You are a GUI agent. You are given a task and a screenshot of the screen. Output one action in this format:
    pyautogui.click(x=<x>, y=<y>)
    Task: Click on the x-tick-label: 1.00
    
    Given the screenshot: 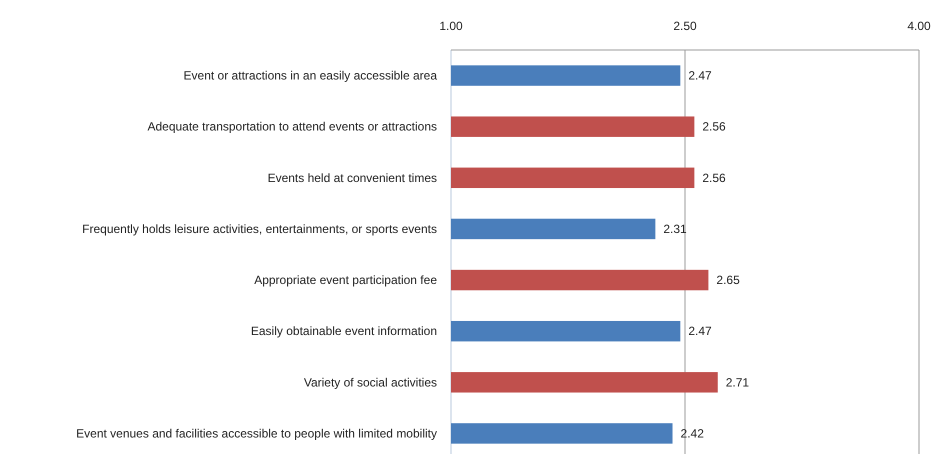 What is the action you would take?
    pyautogui.click(x=451, y=26)
    